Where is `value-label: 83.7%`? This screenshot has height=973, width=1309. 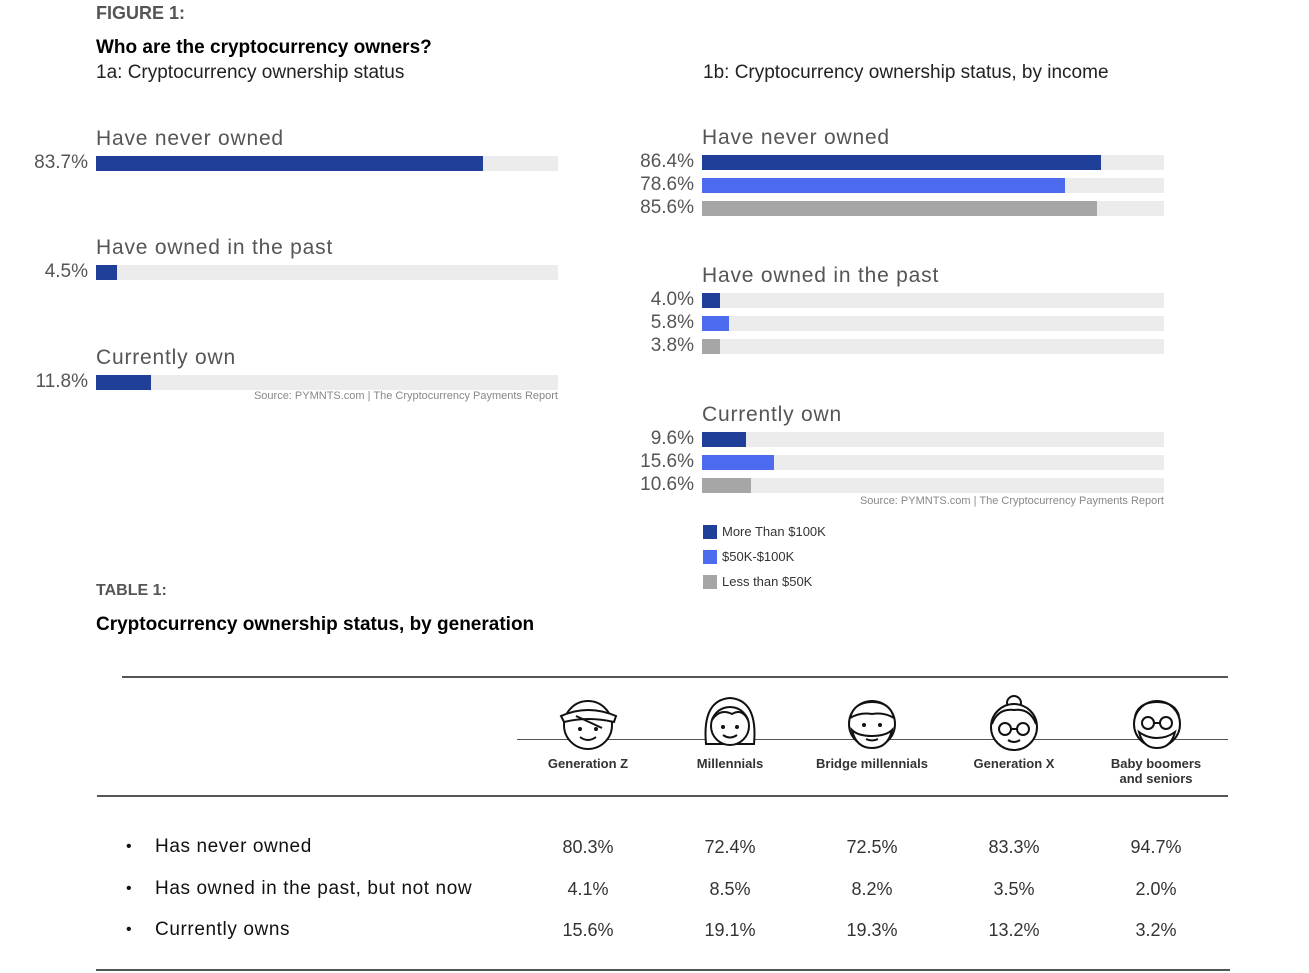
value-label: 83.7% is located at coordinates (61, 162).